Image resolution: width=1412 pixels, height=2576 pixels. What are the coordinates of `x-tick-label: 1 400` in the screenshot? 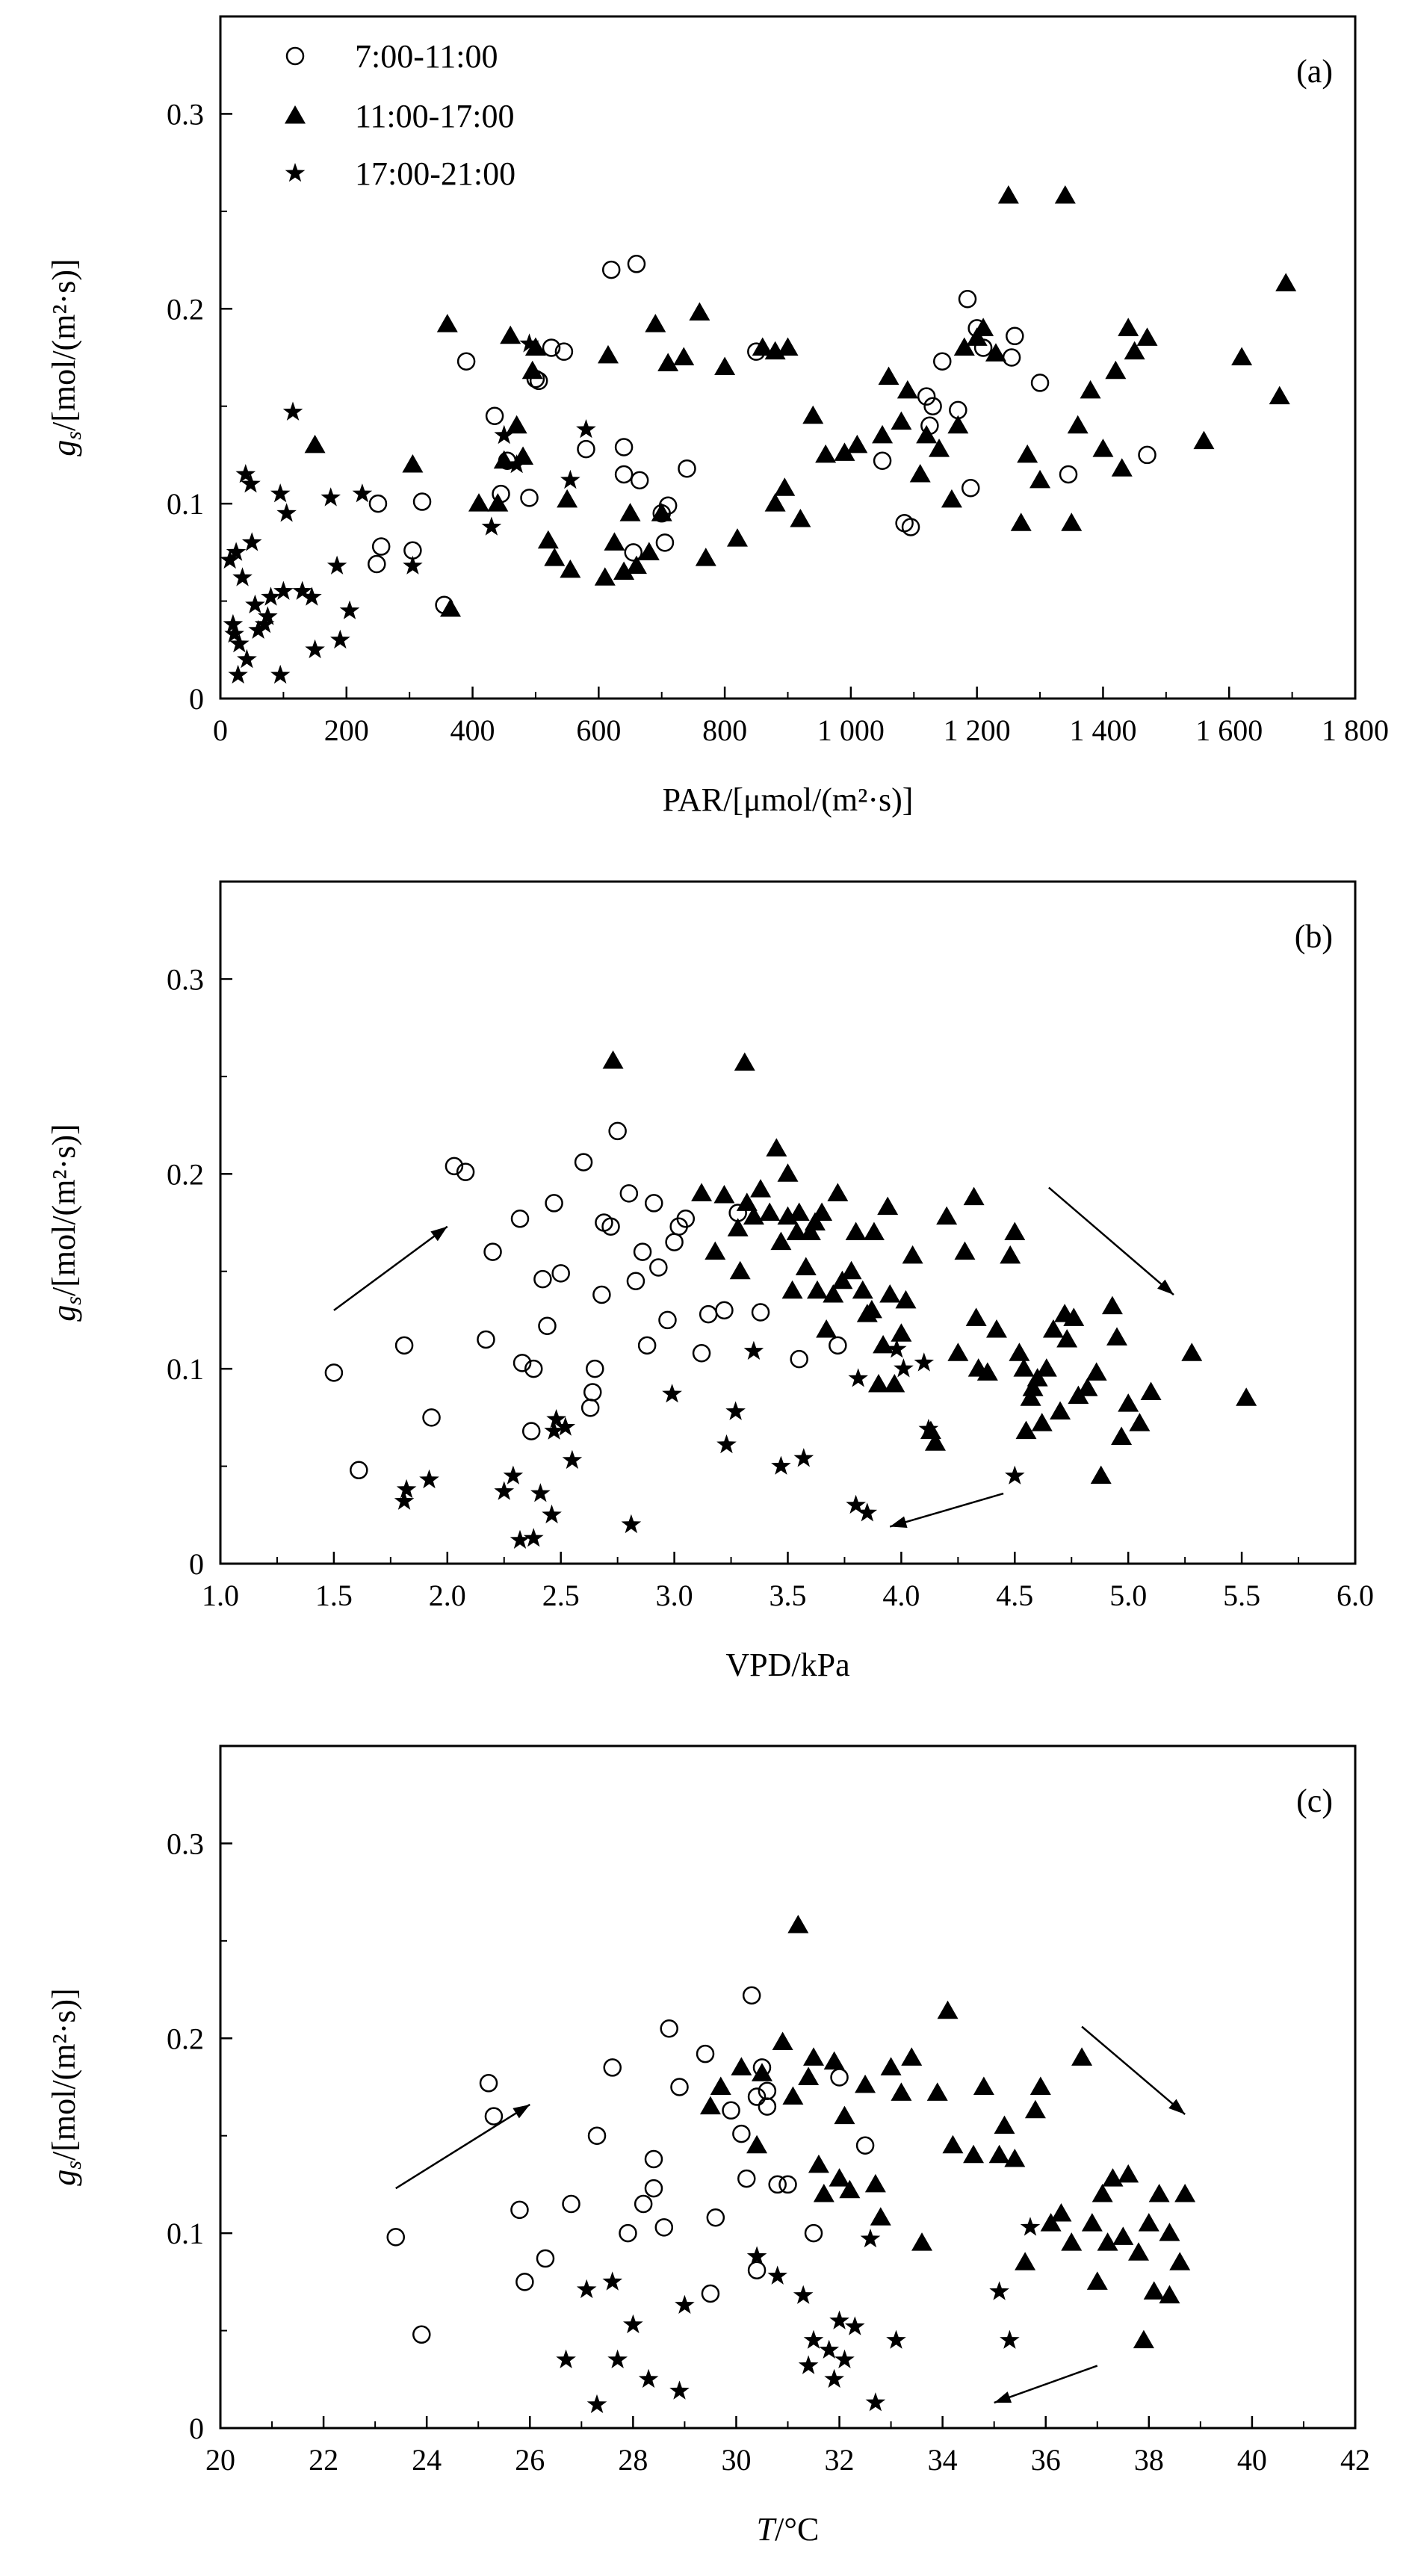 It's located at (1102, 730).